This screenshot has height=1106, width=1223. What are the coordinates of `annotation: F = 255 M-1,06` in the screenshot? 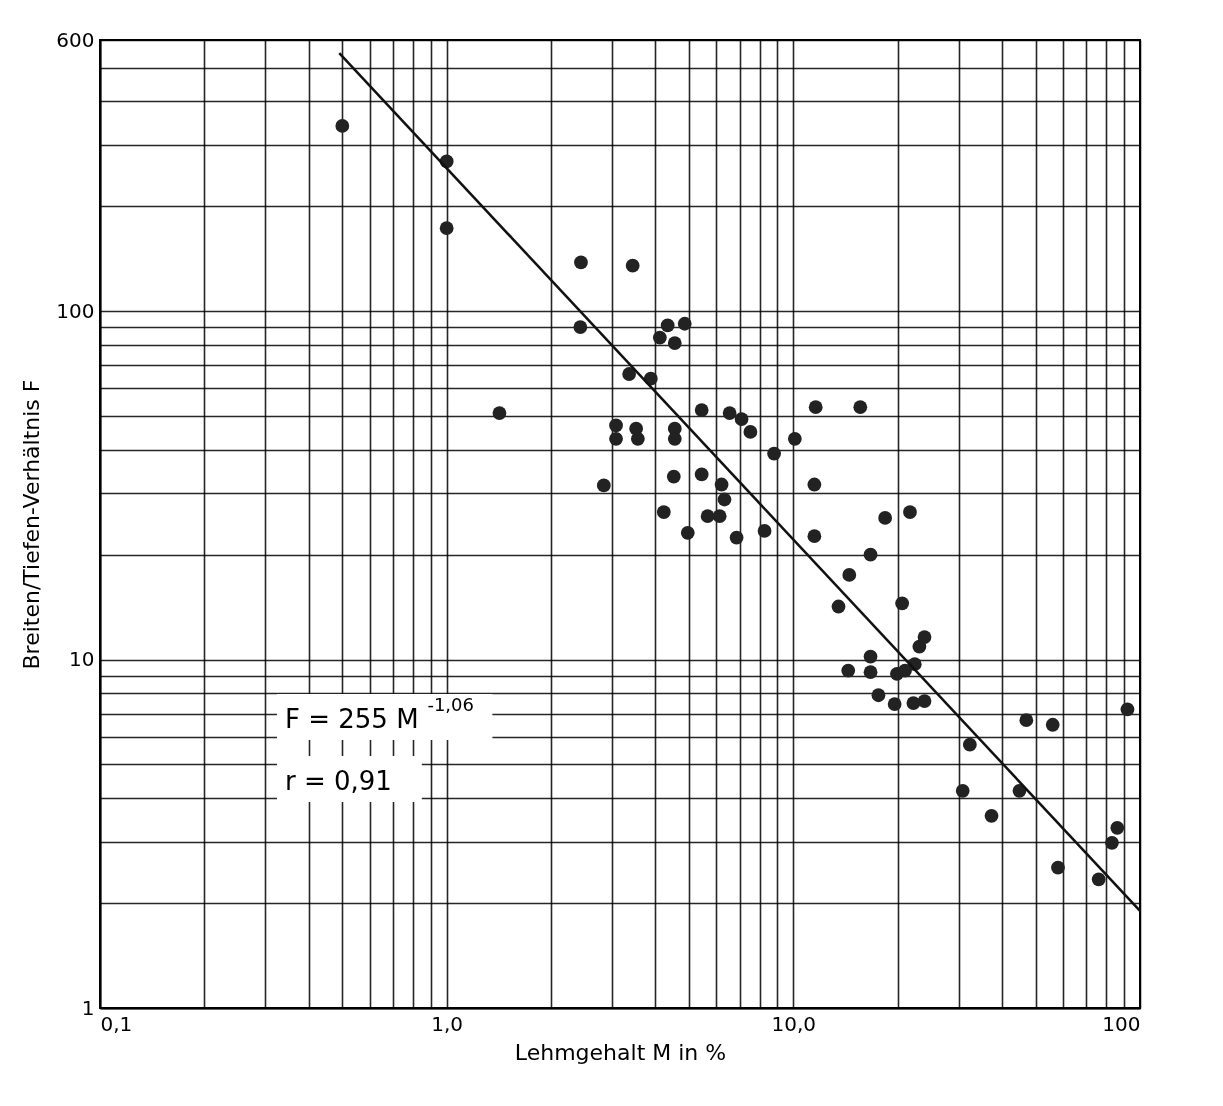 It's located at (379, 714).